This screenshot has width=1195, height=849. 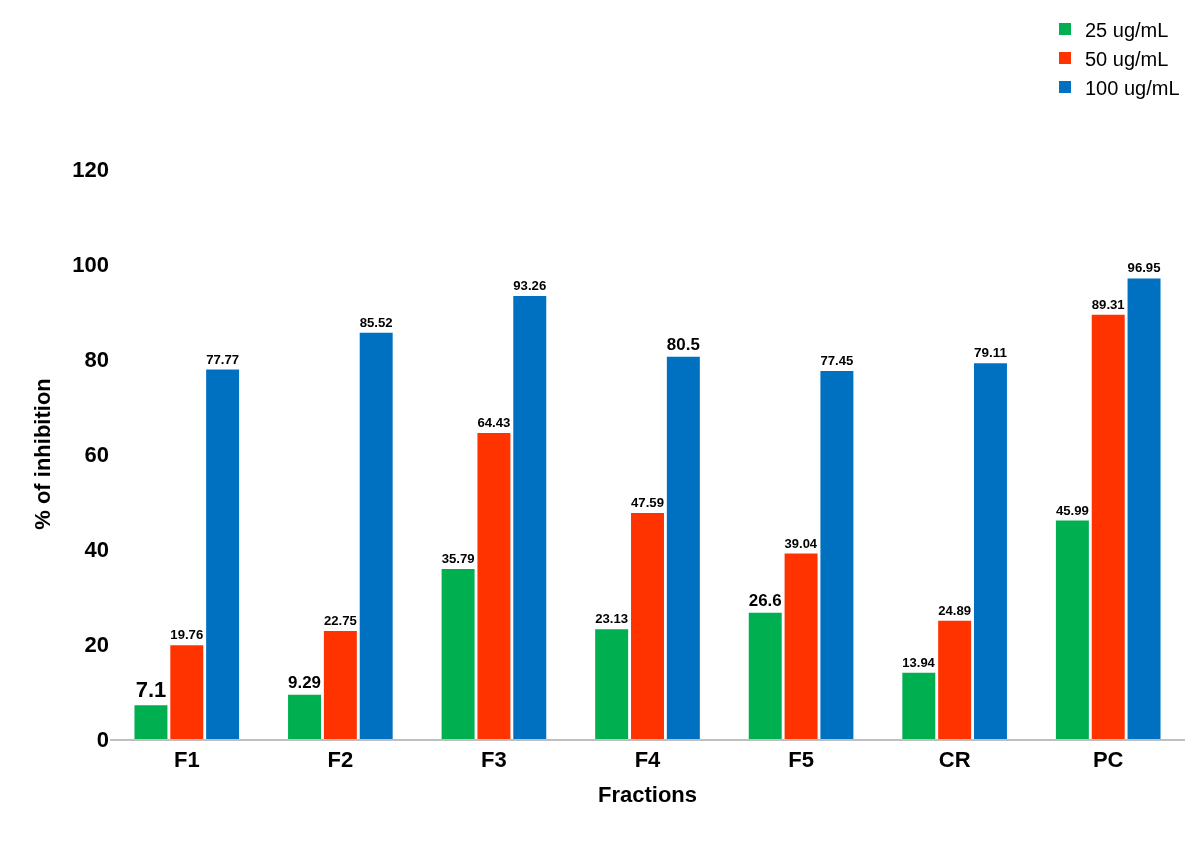 I want to click on y-tick-label: 100, so click(x=90, y=264).